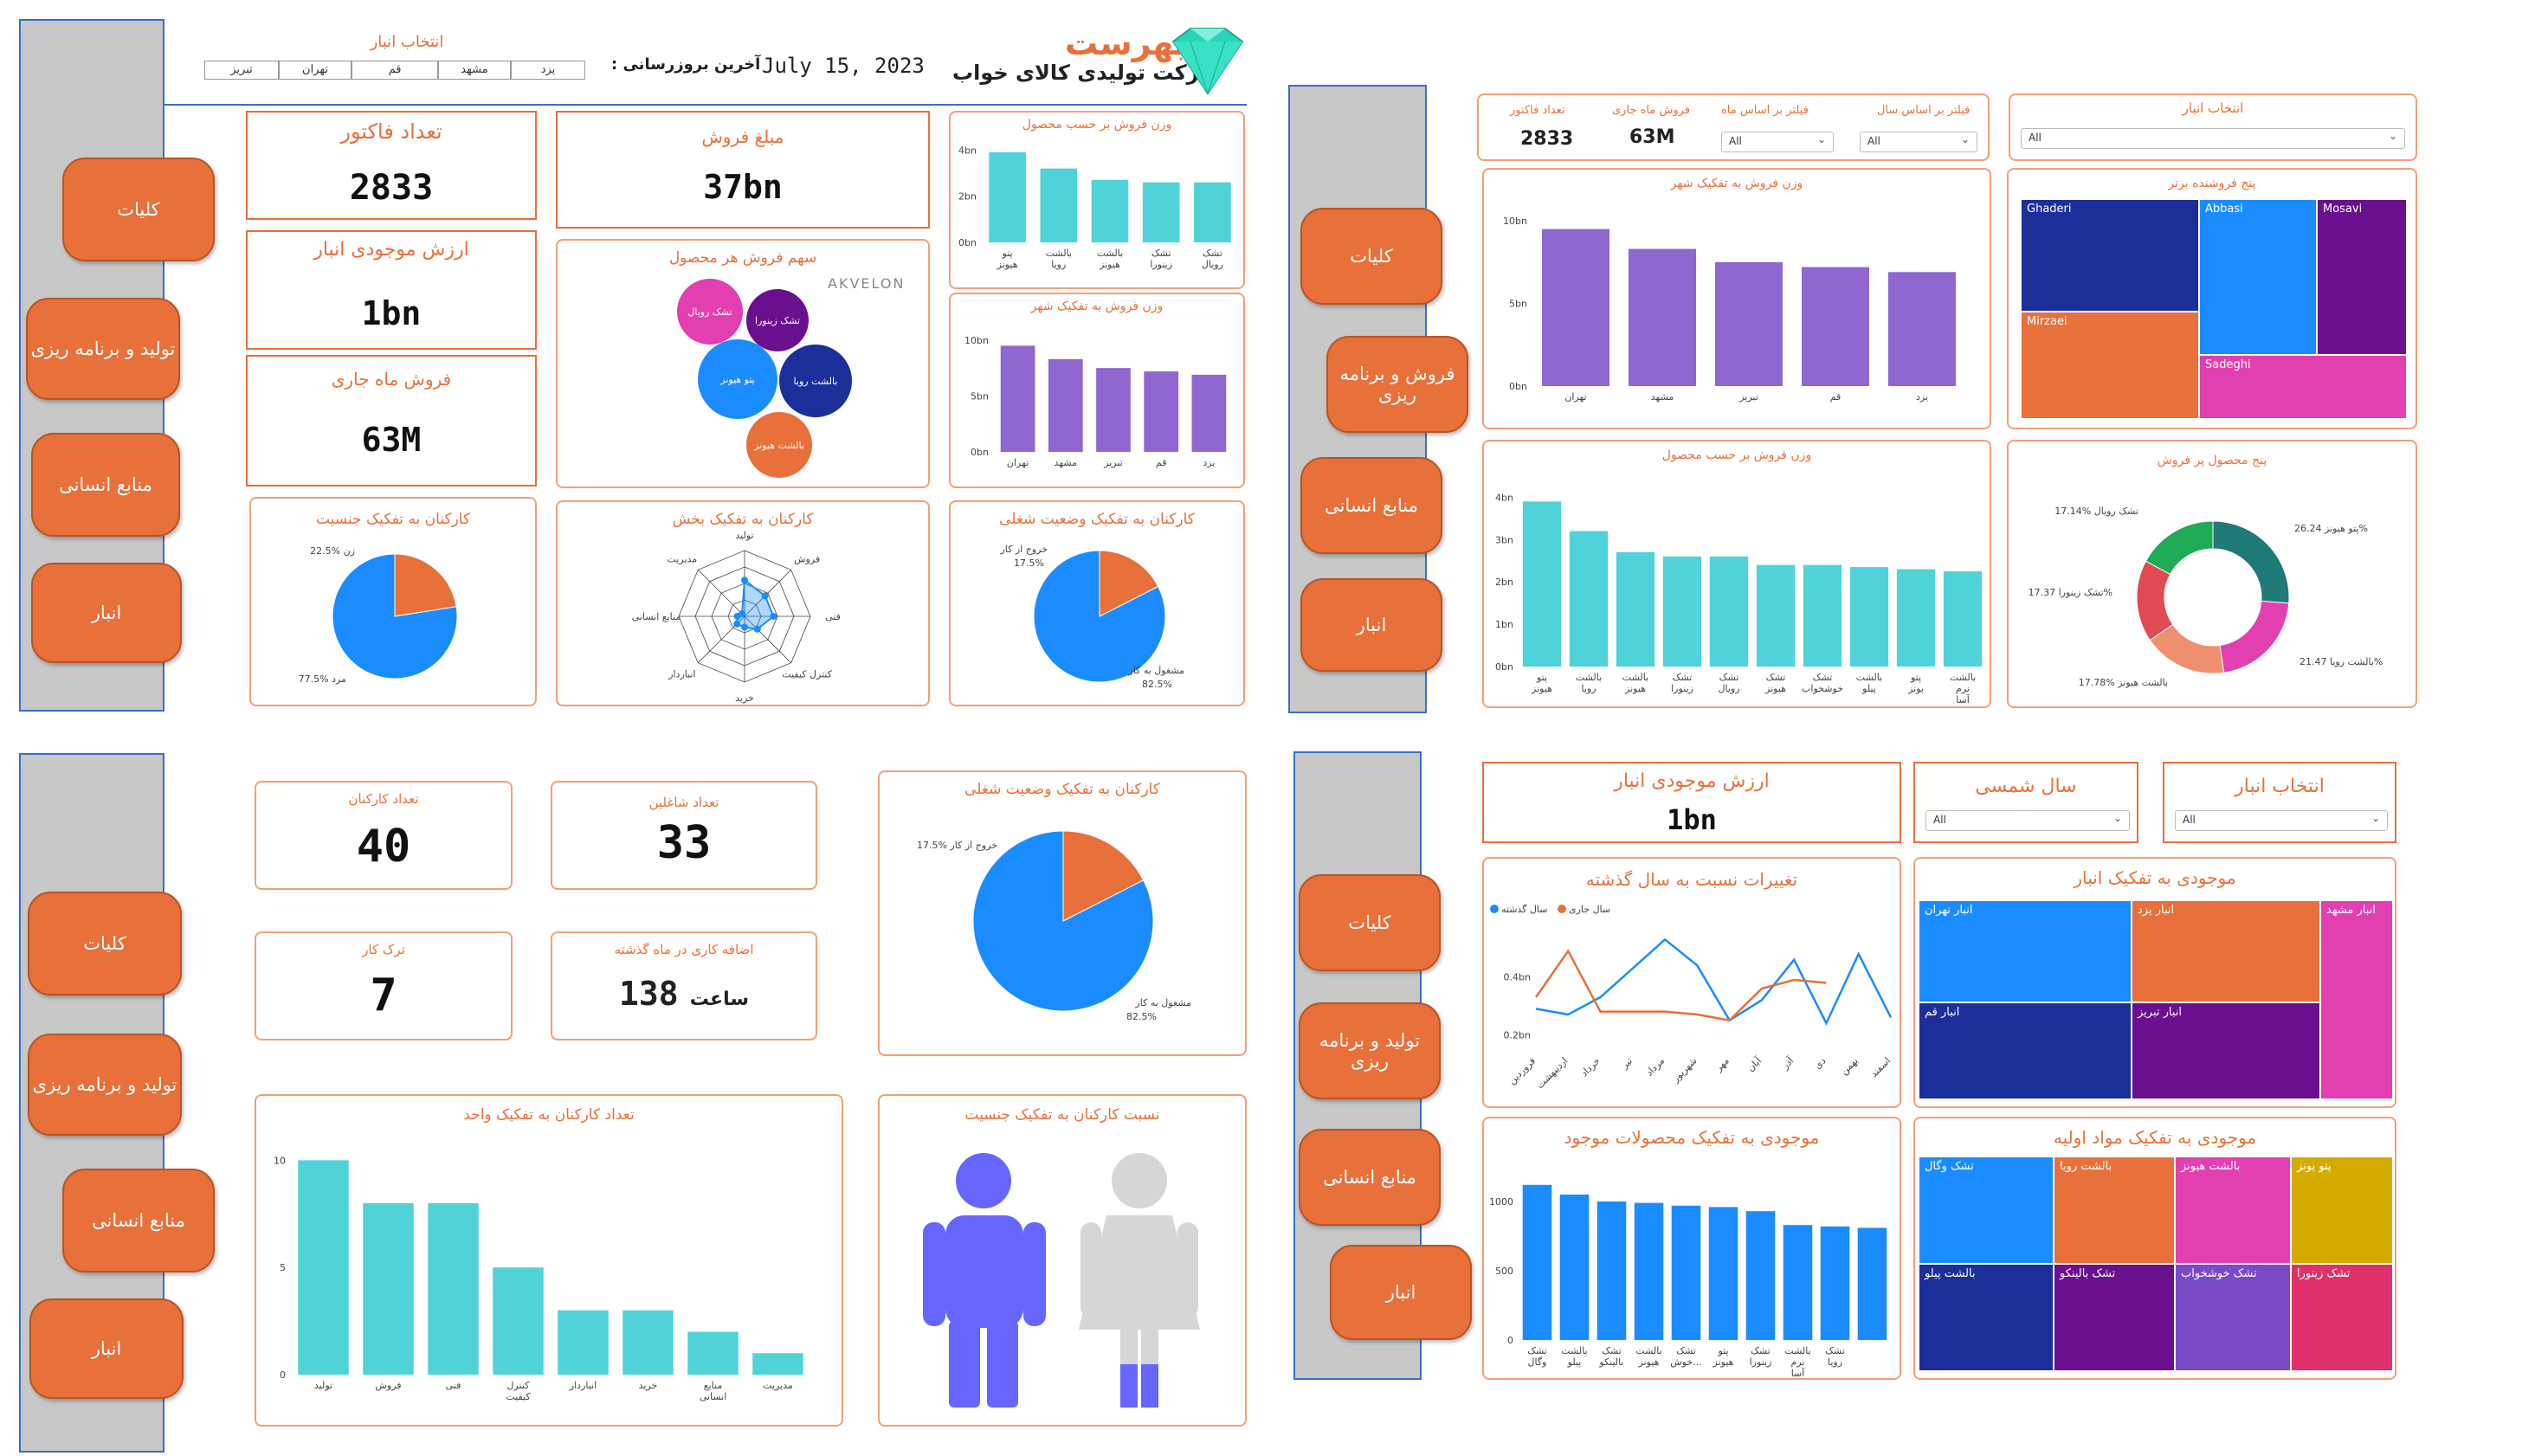 This screenshot has width=2522, height=1456. Describe the element at coordinates (2110, 255) in the screenshot. I see `treemap-tile-ghaderi: Ghaderi` at that location.